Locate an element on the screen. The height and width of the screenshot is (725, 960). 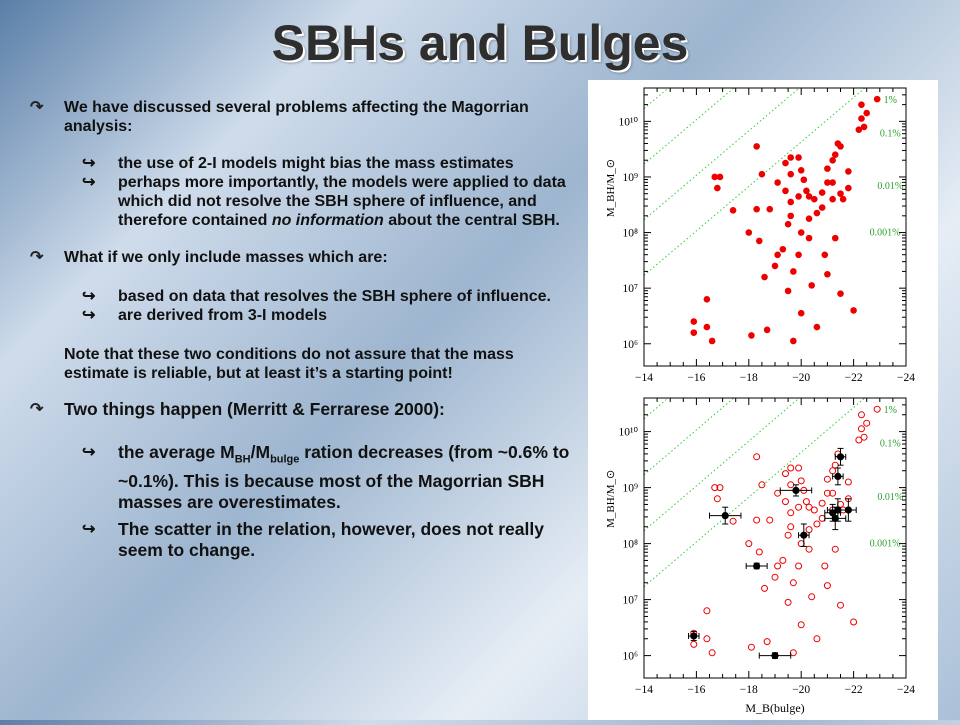
ratio-sub-bh: BH is located at coordinates (242, 459).